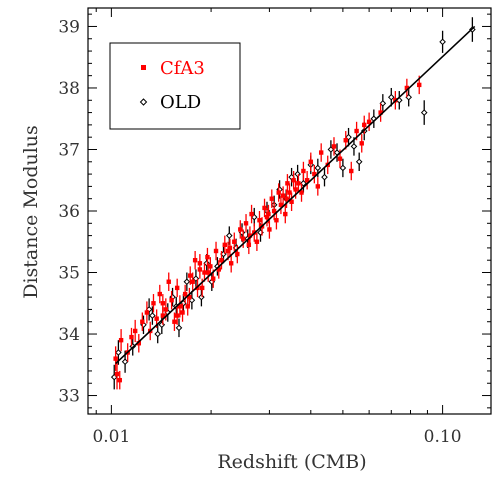  Describe the element at coordinates (443, 437) in the screenshot. I see `x-tick-label: 0.10` at that location.